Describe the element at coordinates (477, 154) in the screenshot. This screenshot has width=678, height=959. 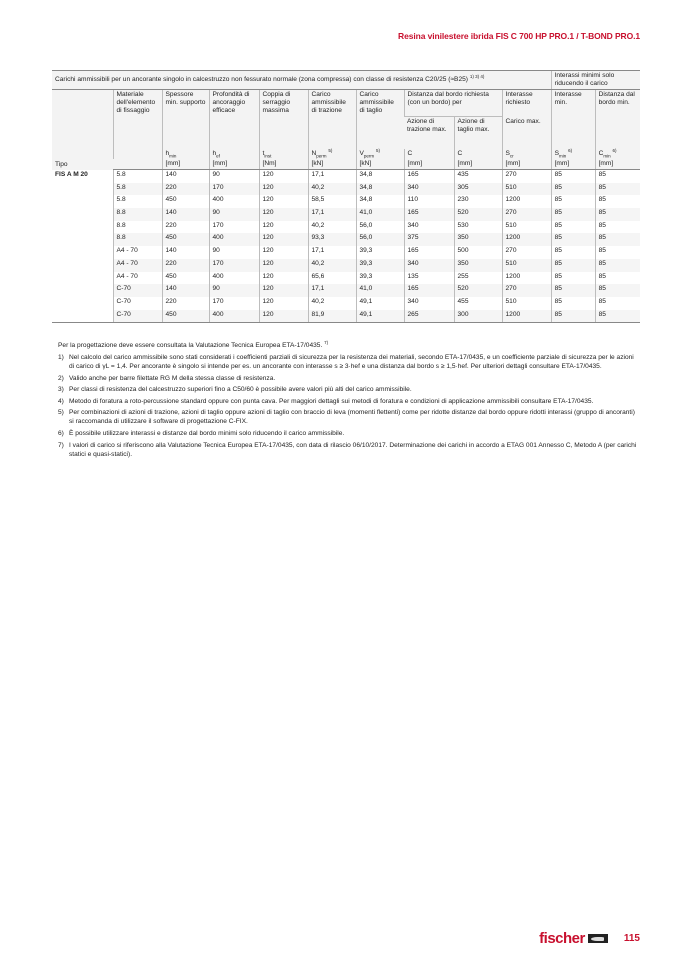
I see `sym-c2: C` at that location.